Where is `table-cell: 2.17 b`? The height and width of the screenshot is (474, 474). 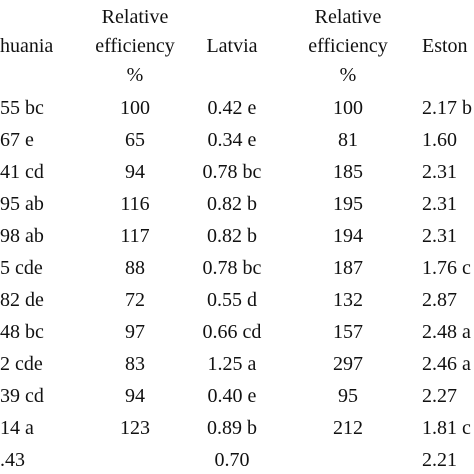
table-cell: 2.17 b is located at coordinates (447, 108).